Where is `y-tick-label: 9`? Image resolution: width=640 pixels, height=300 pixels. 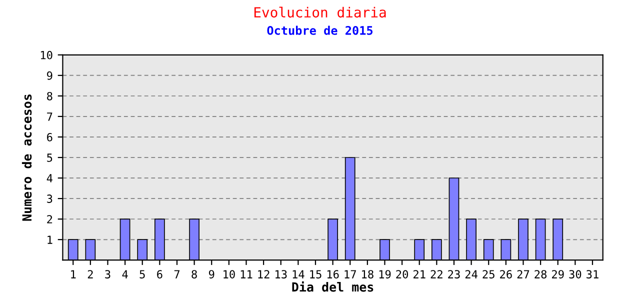 y-tick-label: 9 is located at coordinates (49, 75).